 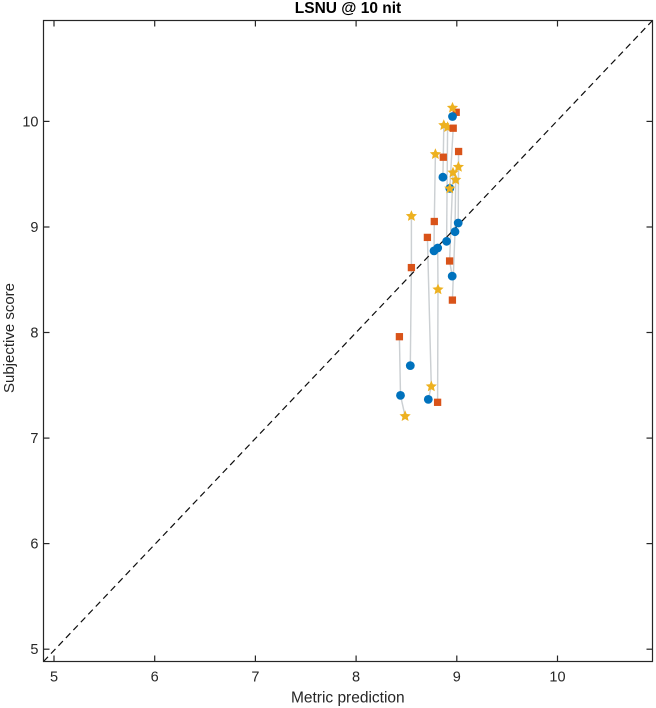 I want to click on svg-text: LSNU @ 10 nit, so click(x=348, y=8).